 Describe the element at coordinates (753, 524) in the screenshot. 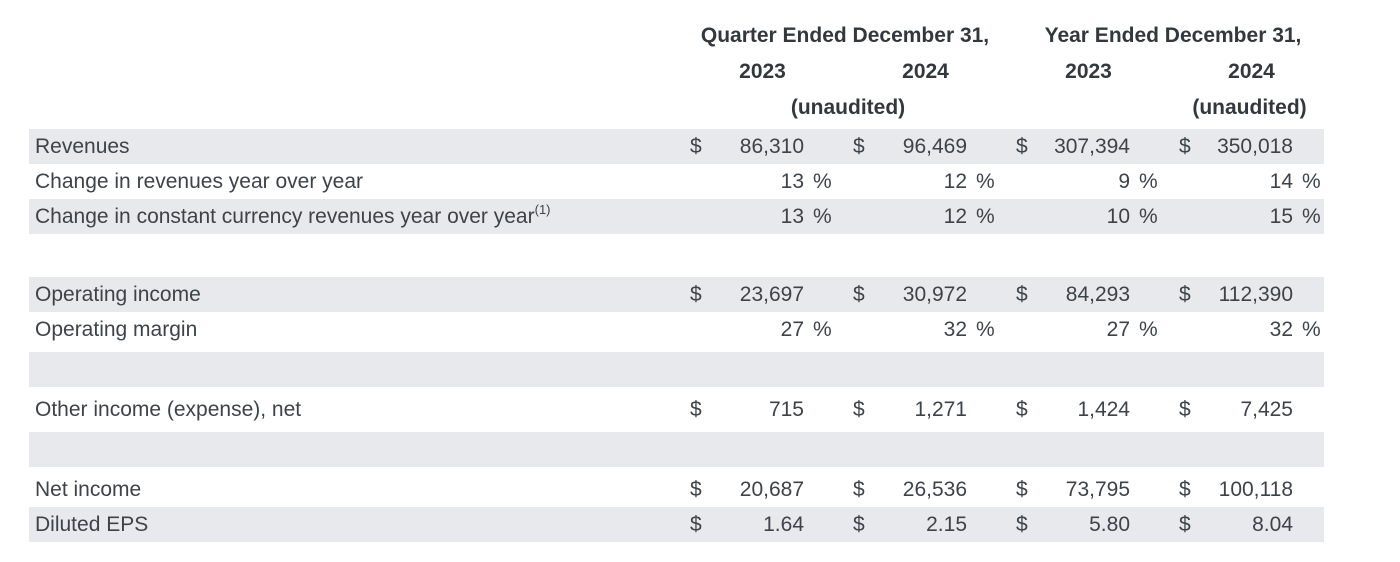

I see `value-cell: $1.64` at that location.